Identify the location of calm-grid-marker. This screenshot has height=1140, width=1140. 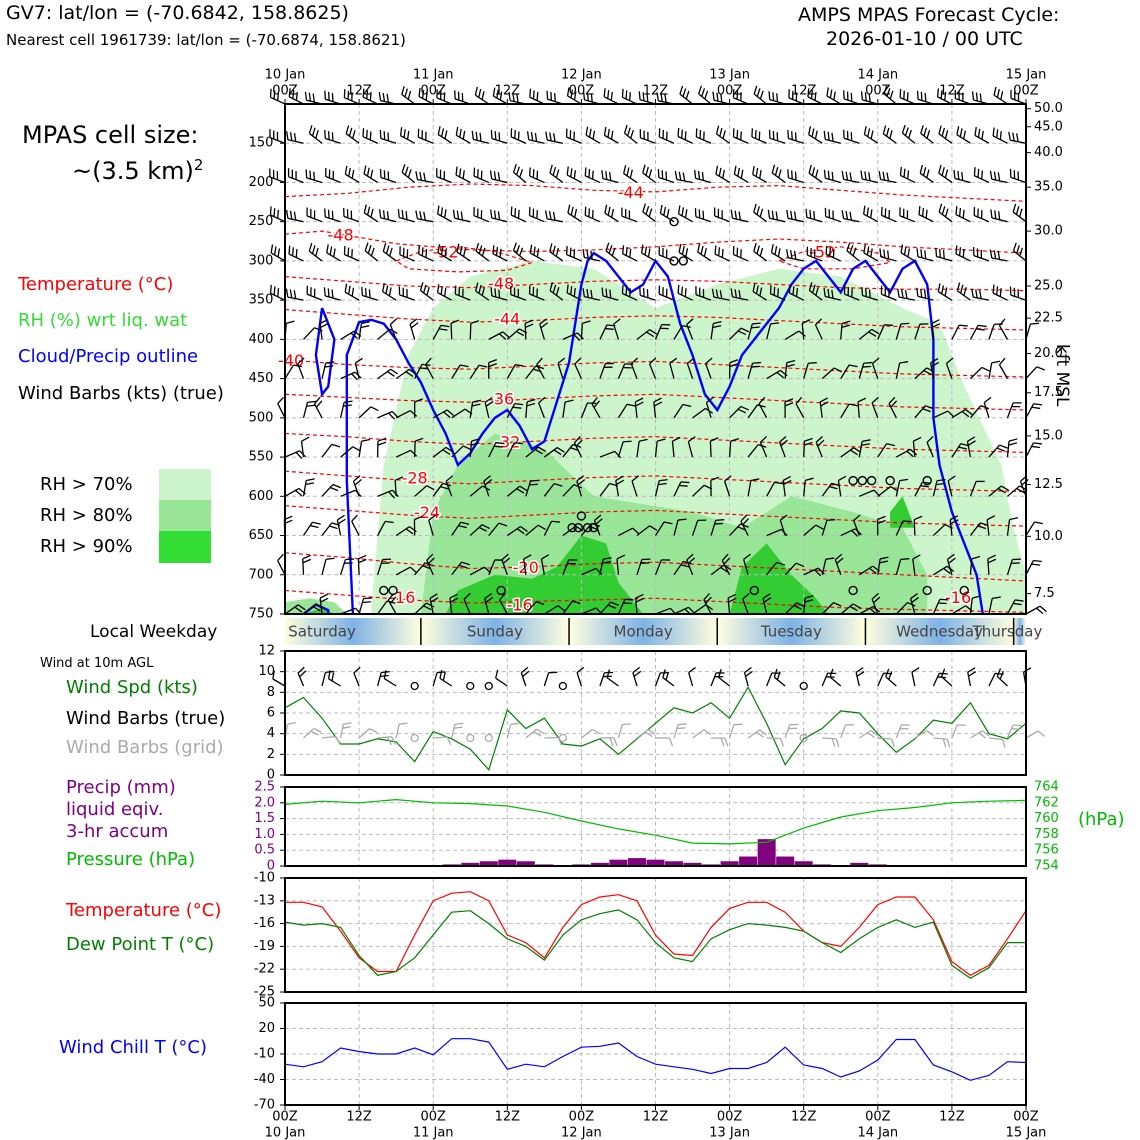
(563, 738).